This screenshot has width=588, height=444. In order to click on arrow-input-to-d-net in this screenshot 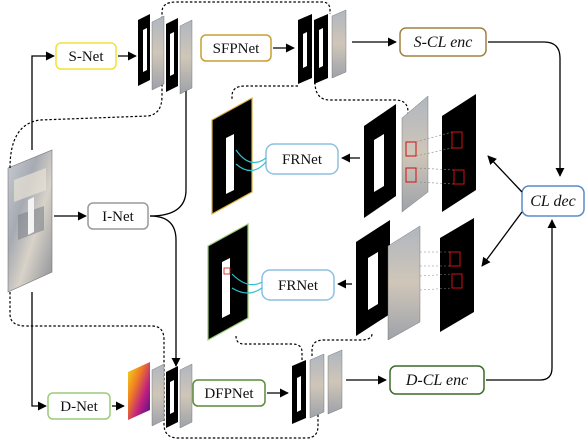, I will do `click(39, 351)`.